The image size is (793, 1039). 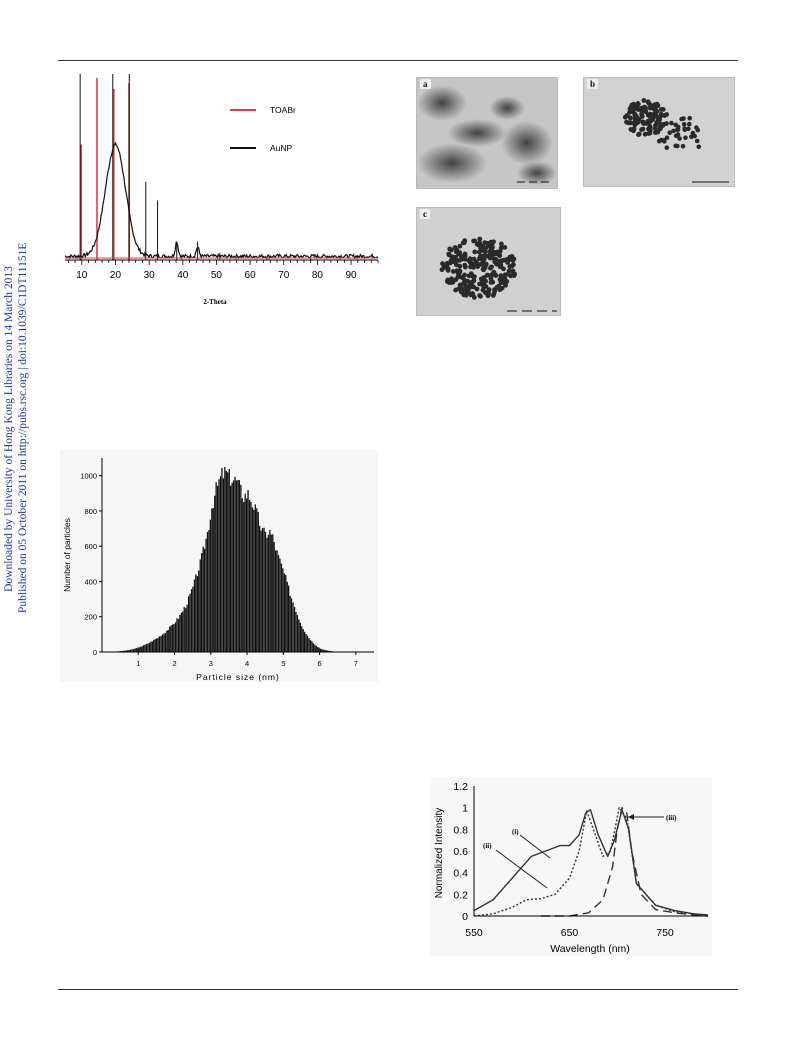 I want to click on tem-label-b: b, so click(x=593, y=84).